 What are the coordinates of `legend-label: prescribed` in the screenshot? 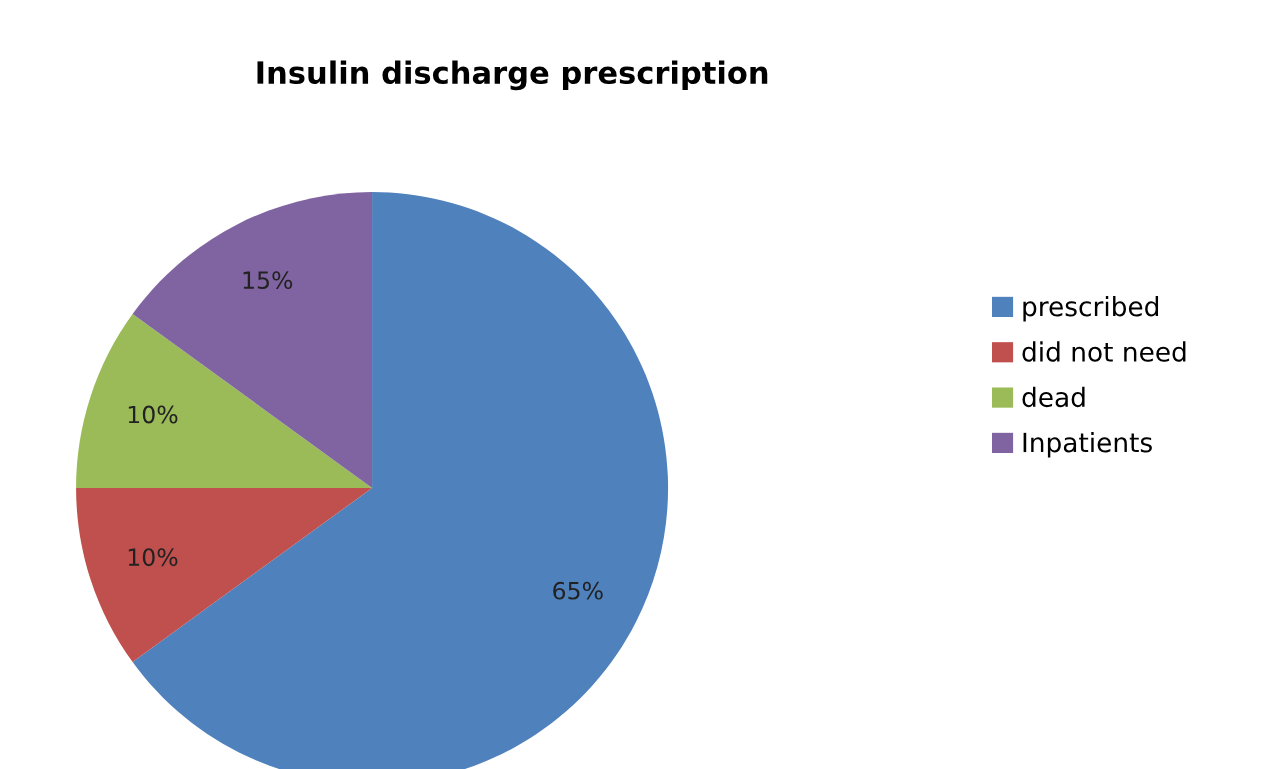 It's located at (1091, 309).